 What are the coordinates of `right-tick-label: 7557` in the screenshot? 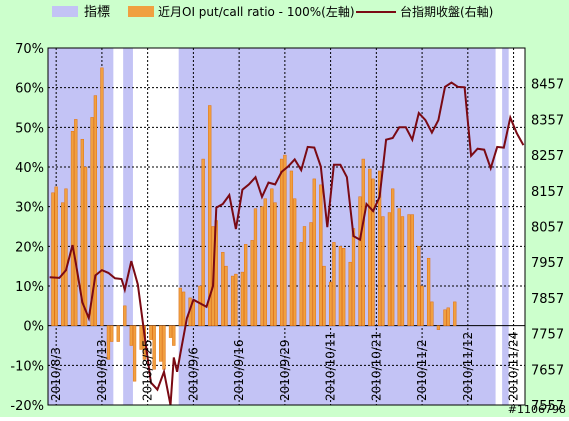 It's located at (547, 406).